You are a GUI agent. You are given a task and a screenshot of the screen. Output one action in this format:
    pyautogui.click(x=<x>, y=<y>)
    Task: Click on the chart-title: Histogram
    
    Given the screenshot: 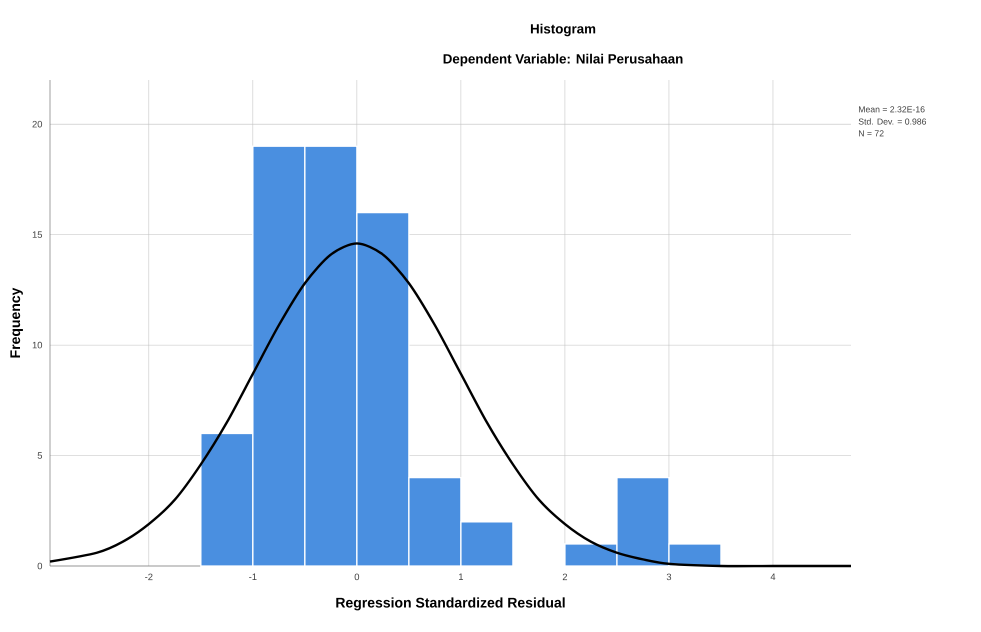 What is the action you would take?
    pyautogui.click(x=563, y=30)
    